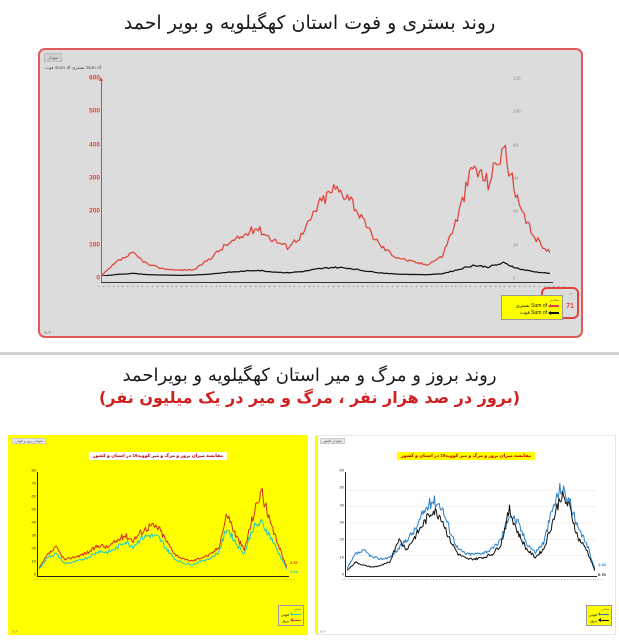  What do you see at coordinates (602, 574) in the screenshot?
I see `end-value-label: 0.70` at bounding box center [602, 574].